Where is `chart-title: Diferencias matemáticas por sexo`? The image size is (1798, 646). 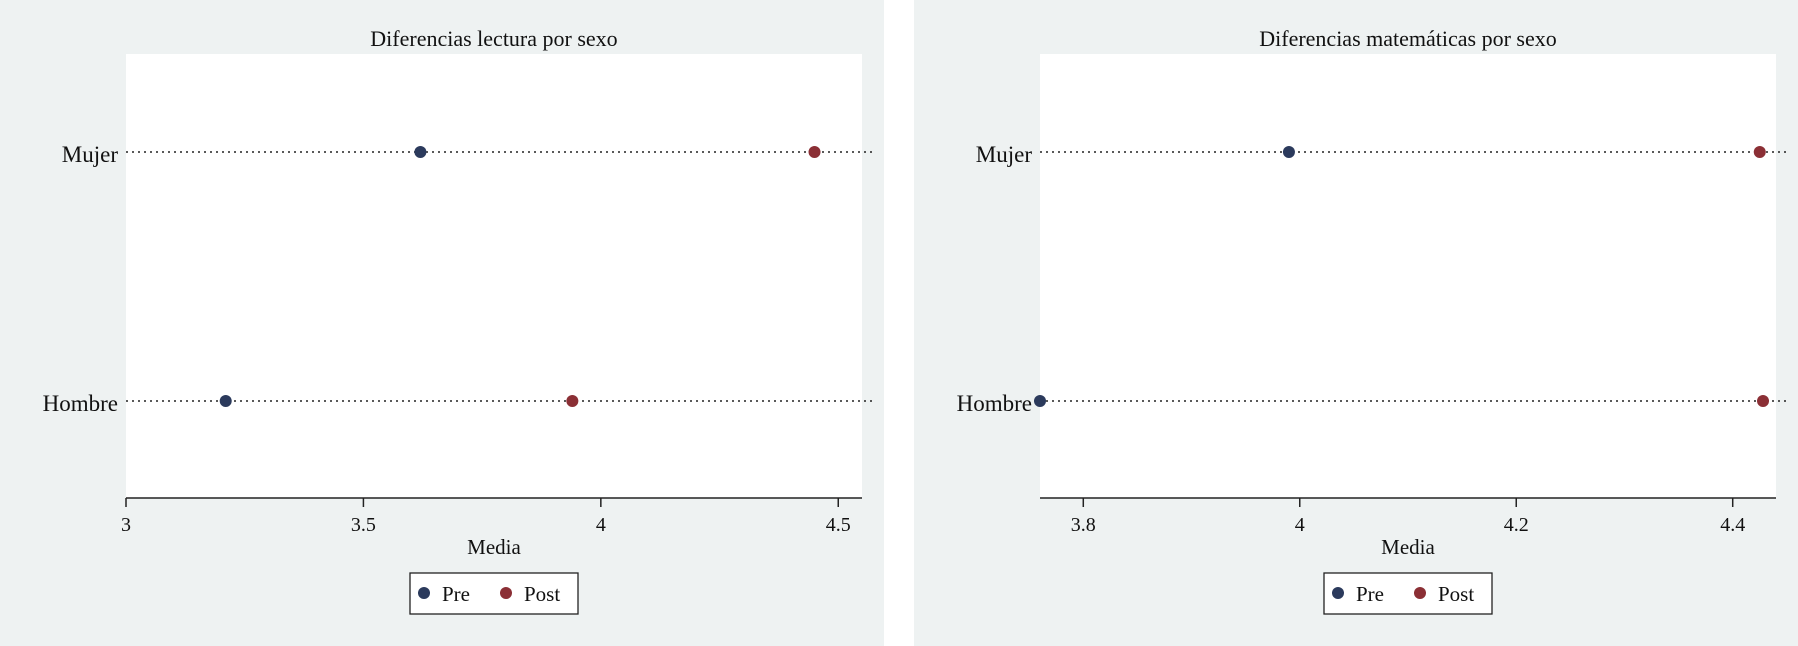 chart-title: Diferencias matemáticas por sexo is located at coordinates (1407, 38).